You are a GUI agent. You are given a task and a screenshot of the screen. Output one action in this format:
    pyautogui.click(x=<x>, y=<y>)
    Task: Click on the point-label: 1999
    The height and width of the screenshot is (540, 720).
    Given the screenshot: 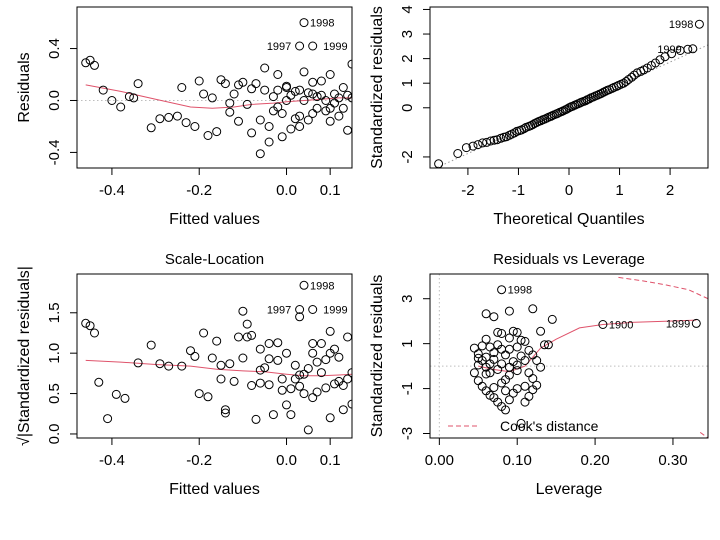 What is the action you would take?
    pyautogui.click(x=669, y=50)
    